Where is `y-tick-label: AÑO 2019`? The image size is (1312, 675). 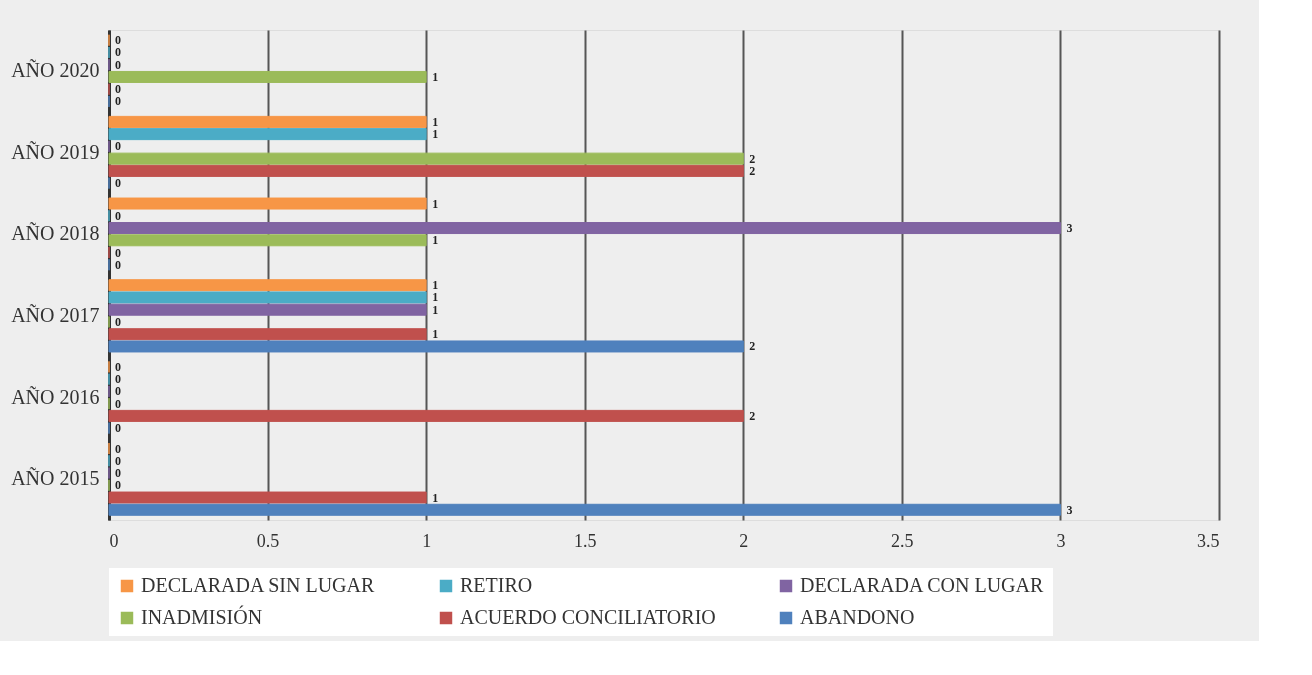 y-tick-label: AÑO 2019 is located at coordinates (55, 151).